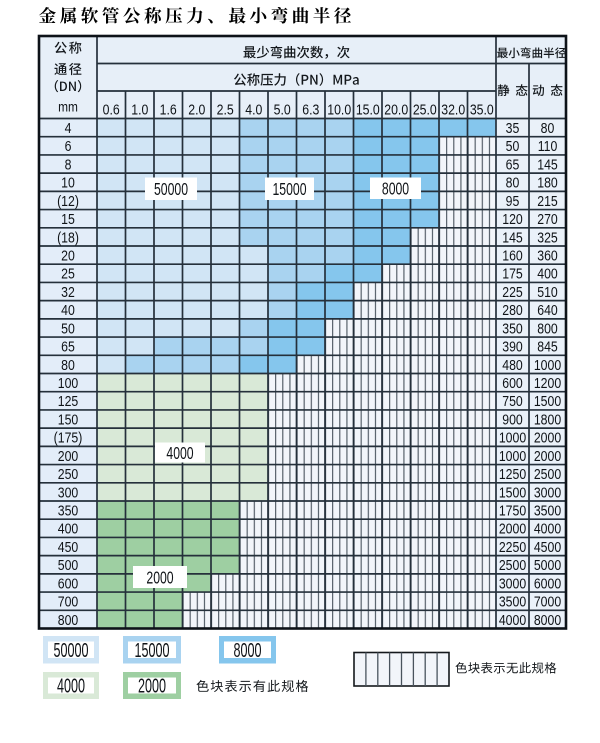 The width and height of the screenshot is (600, 743). Describe the element at coordinates (68, 274) in the screenshot. I see `svg-text: 25` at that location.